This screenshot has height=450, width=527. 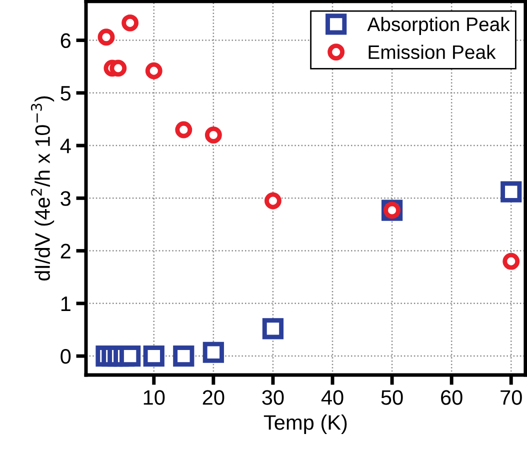 I want to click on x-tick-label: 10, so click(x=154, y=397).